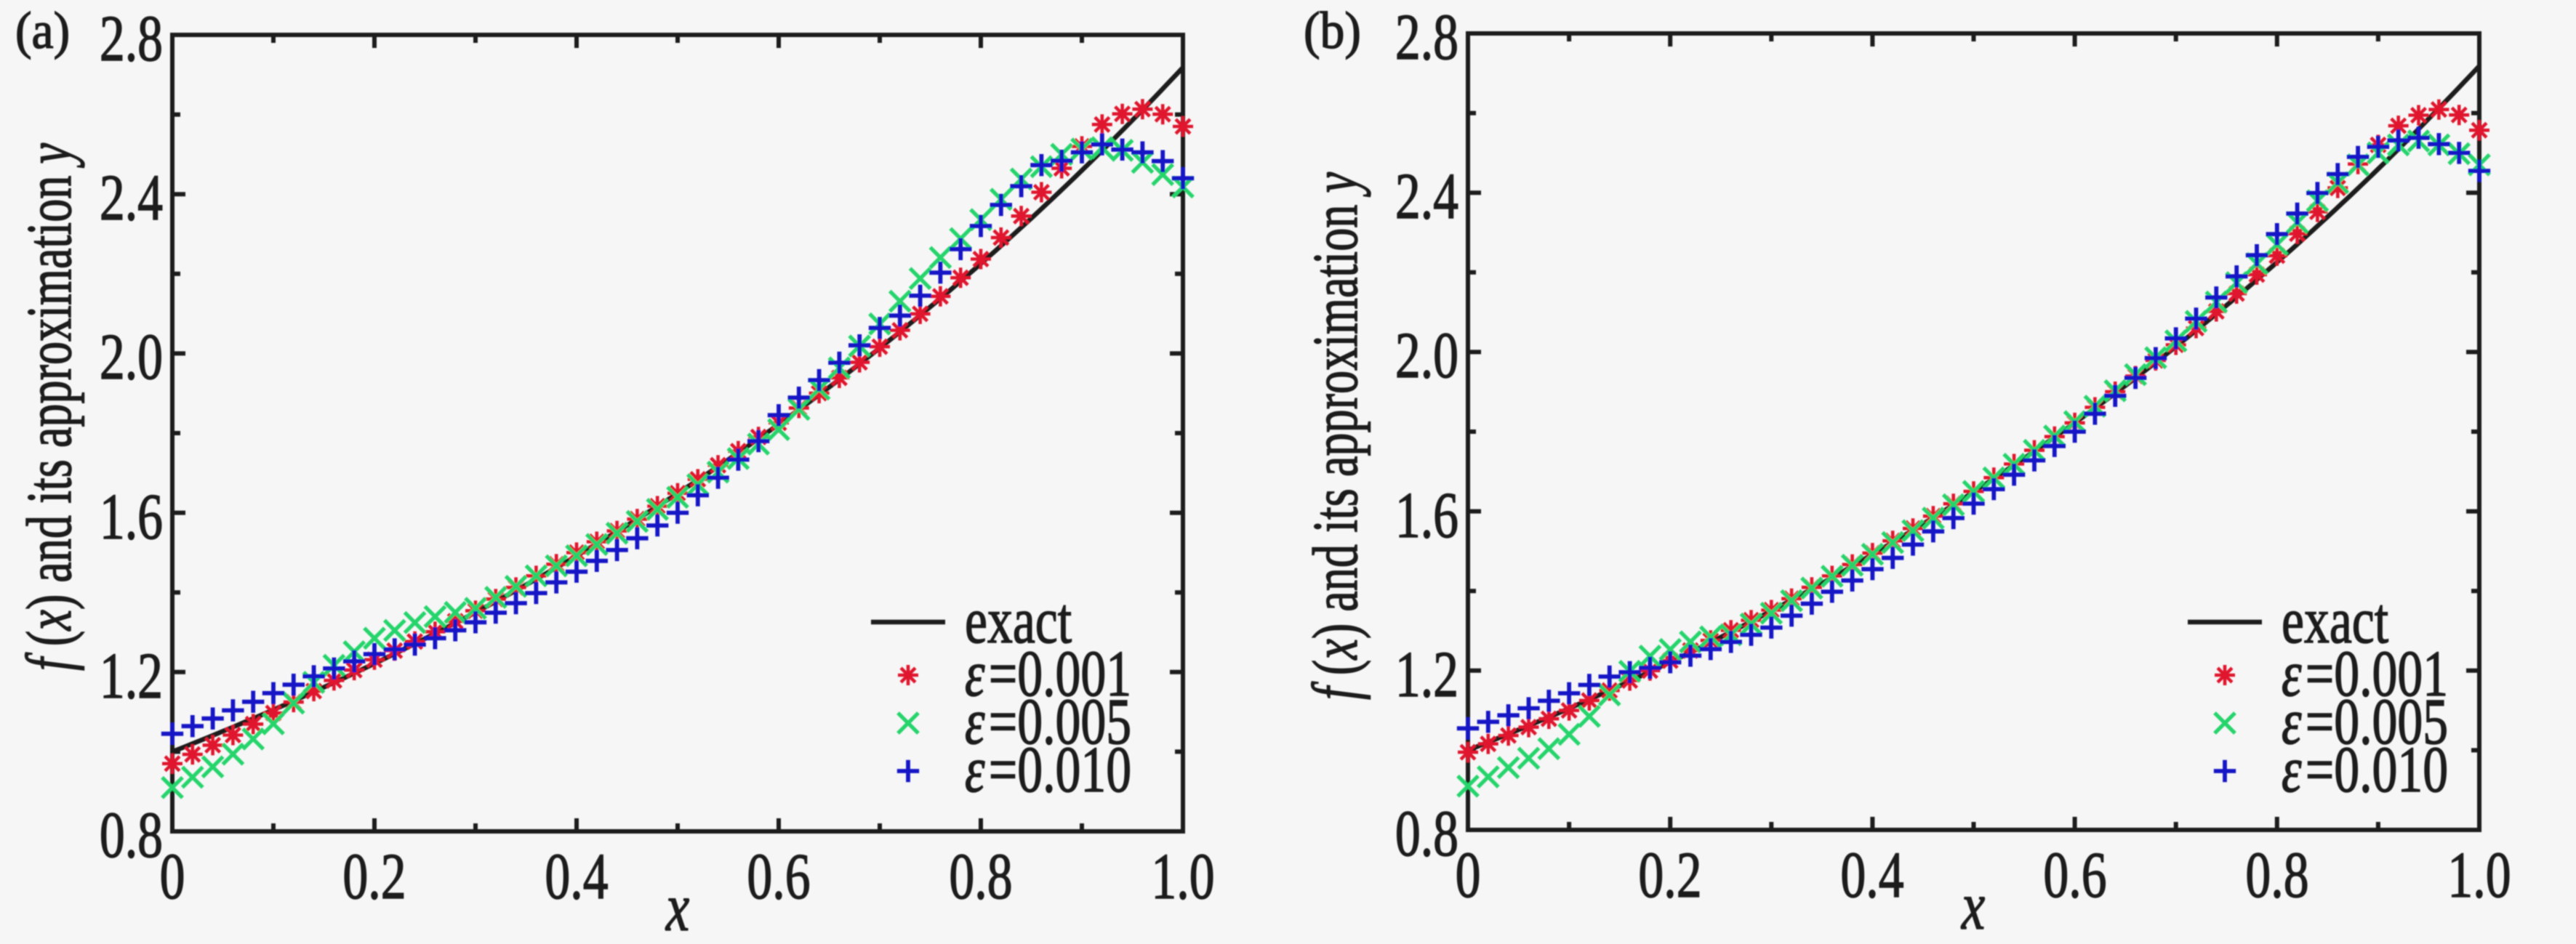 This screenshot has width=2576, height=944. Describe the element at coordinates (42, 31) in the screenshot. I see `svg-text: (a)` at that location.